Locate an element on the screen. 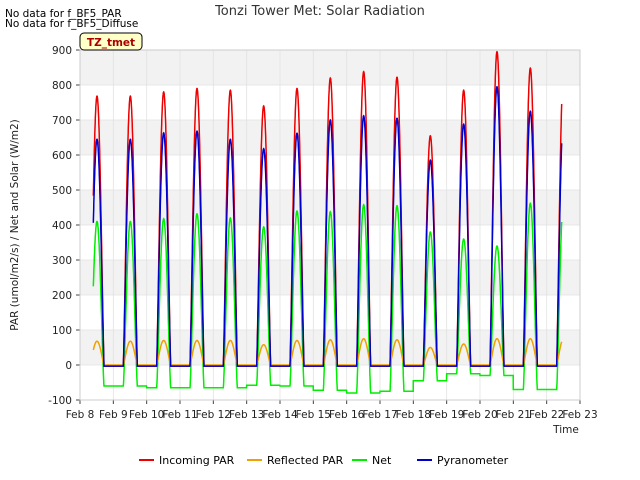  y-tick-label: 300 is located at coordinates (62, 261).